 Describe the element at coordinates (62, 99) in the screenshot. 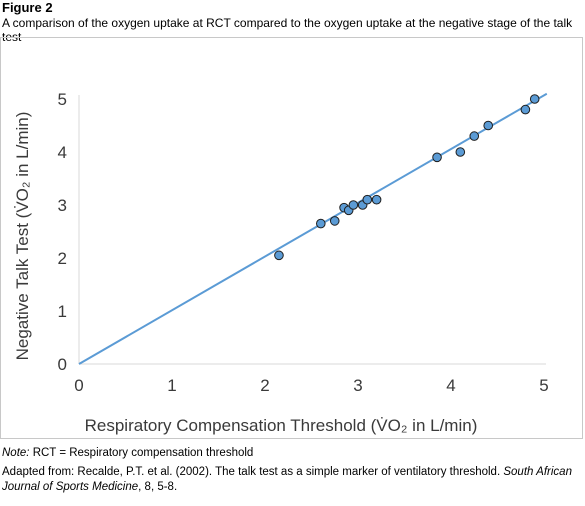

I see `y-tick-label: 5` at that location.